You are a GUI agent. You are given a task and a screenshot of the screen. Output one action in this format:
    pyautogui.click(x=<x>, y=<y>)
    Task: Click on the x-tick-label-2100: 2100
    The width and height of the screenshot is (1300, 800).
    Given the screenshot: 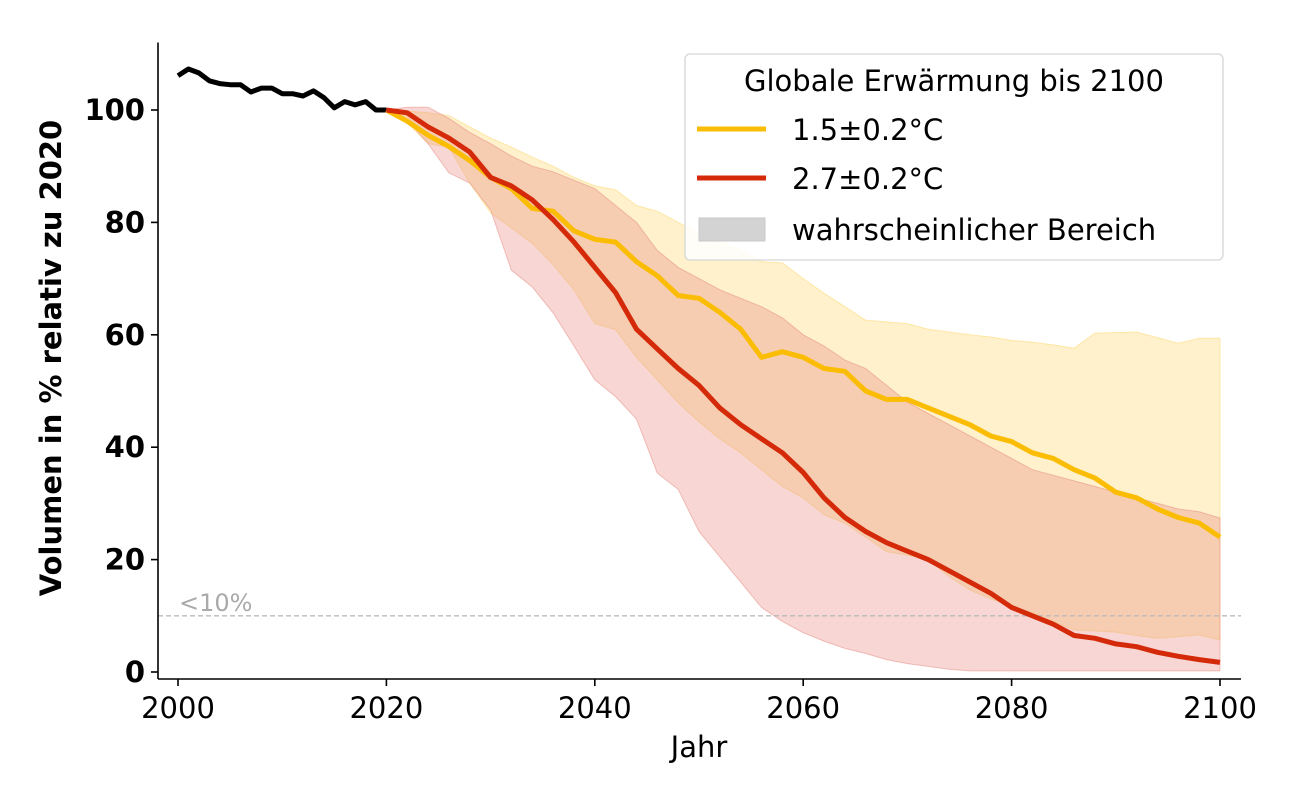 What is the action you would take?
    pyautogui.click(x=1220, y=708)
    